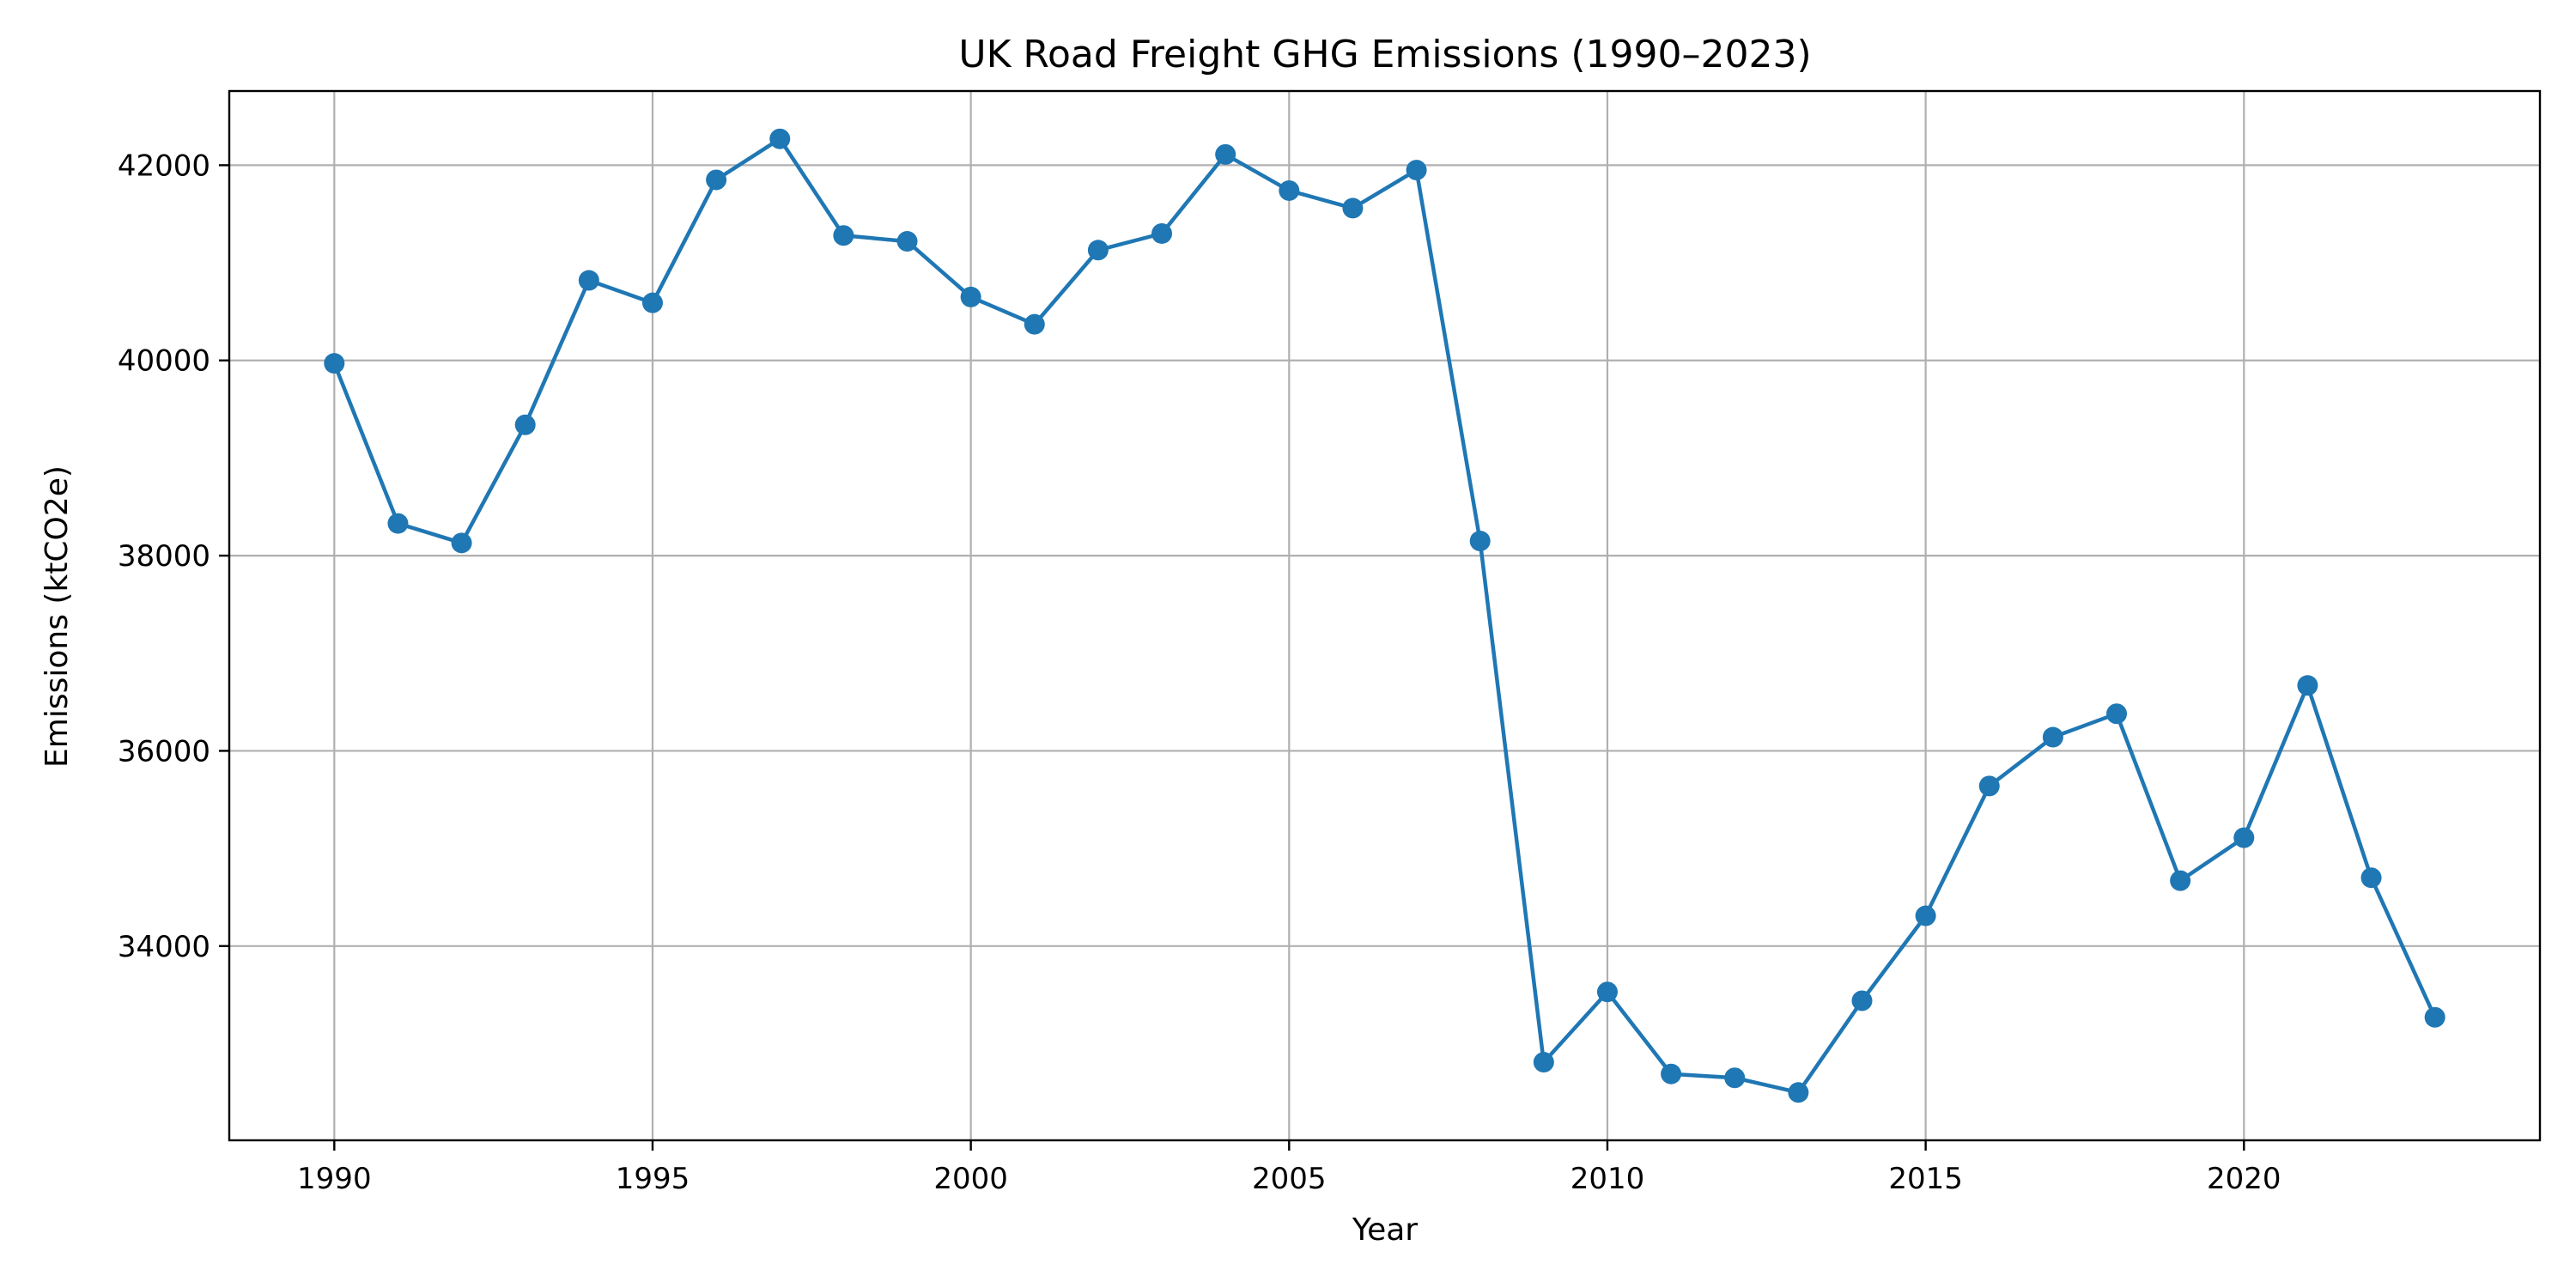 Image resolution: width=2576 pixels, height=1288 pixels. Describe the element at coordinates (1290, 1179) in the screenshot. I see `x-tick-label: 2005` at that location.